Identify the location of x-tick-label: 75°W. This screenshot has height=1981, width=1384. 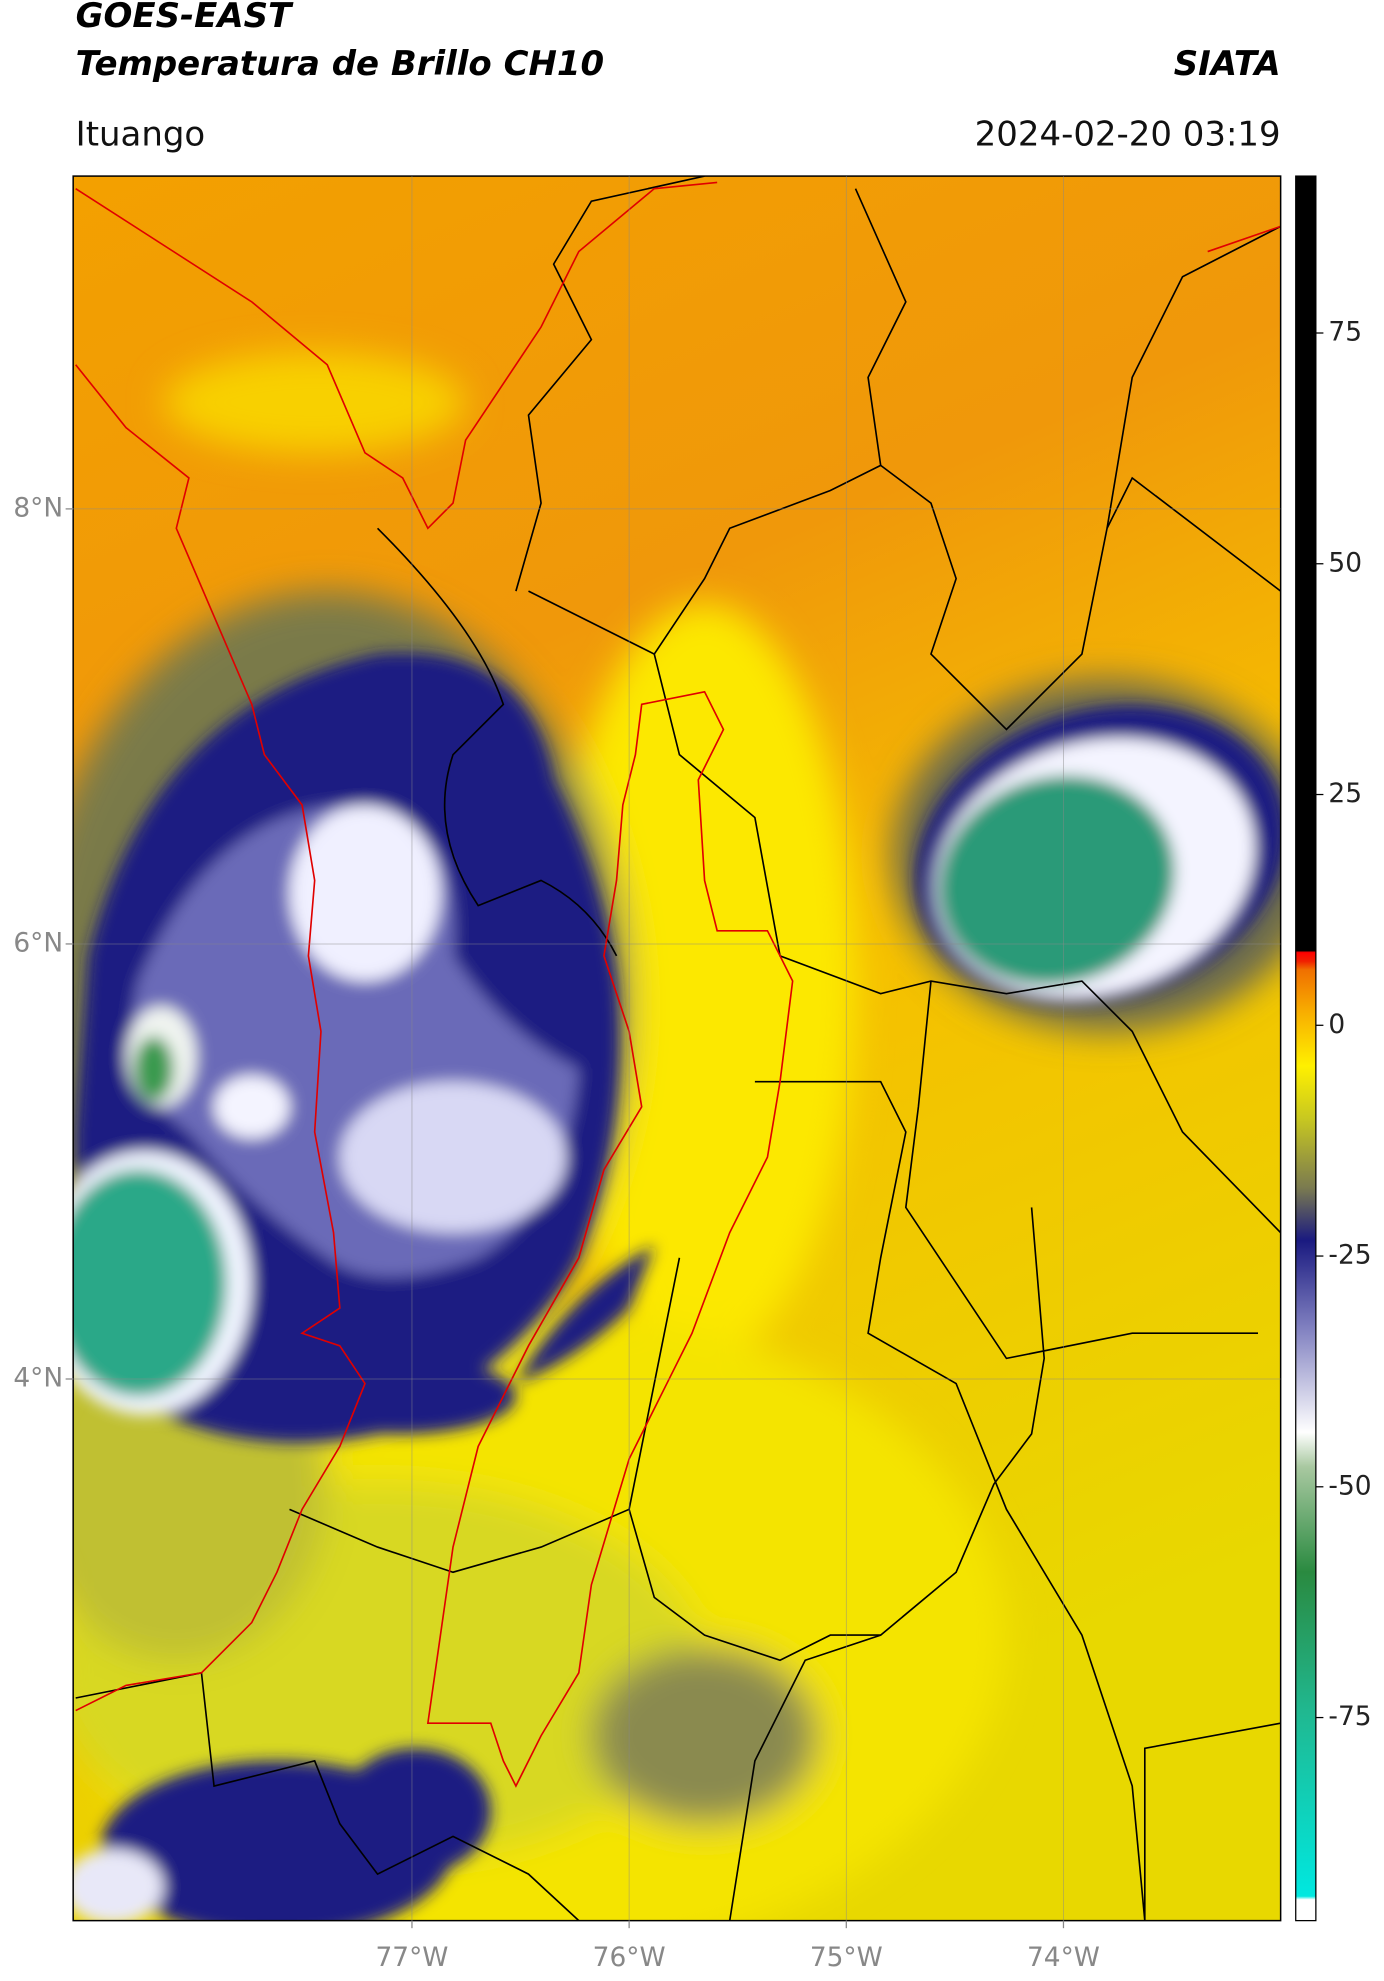
(846, 1957).